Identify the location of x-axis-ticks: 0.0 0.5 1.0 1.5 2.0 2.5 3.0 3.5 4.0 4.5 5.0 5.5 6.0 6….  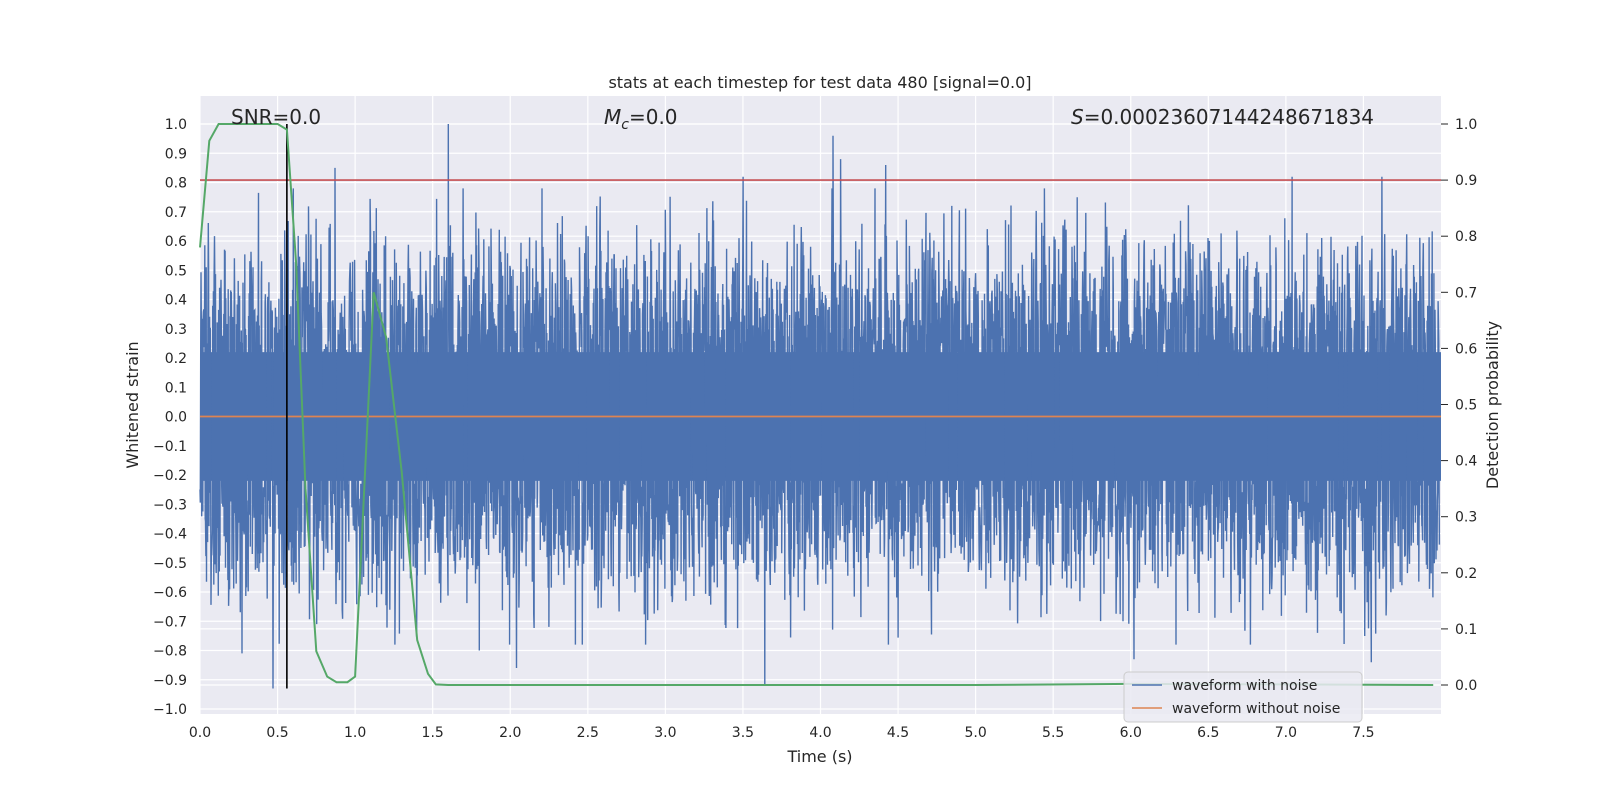
(782, 733).